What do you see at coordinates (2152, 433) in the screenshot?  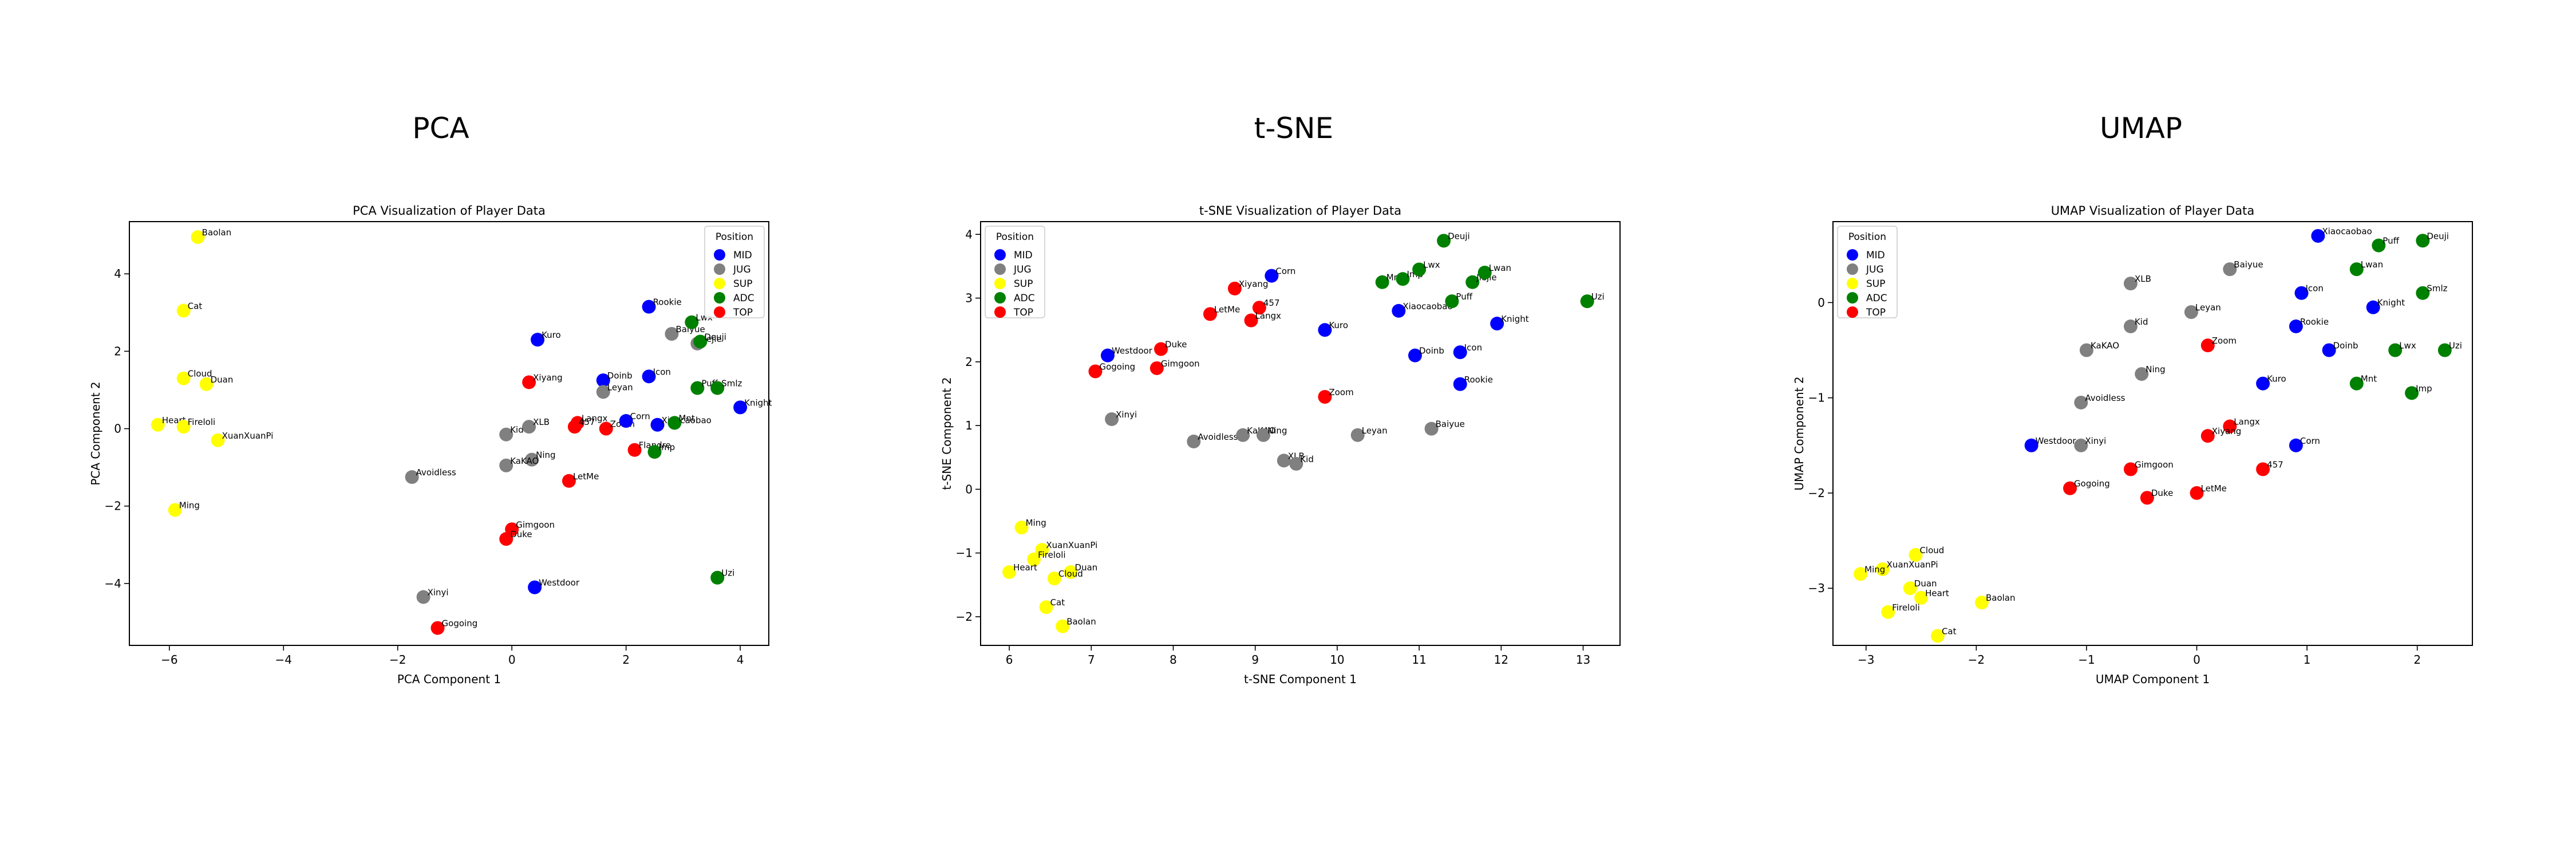 I see `umap-axes-frame` at bounding box center [2152, 433].